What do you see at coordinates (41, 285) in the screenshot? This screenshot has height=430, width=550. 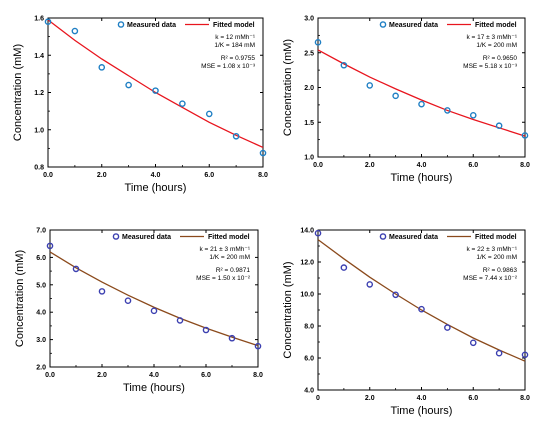 I see `y-tick-label: 5.0` at bounding box center [41, 285].